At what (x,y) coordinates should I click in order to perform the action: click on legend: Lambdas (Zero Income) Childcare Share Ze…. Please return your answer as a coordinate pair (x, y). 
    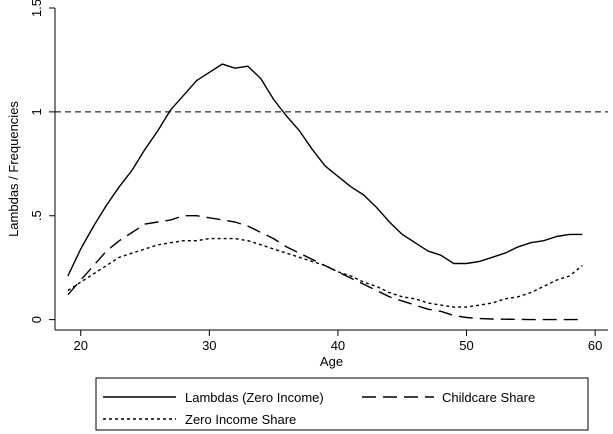
    Looking at the image, I should click on (342, 404).